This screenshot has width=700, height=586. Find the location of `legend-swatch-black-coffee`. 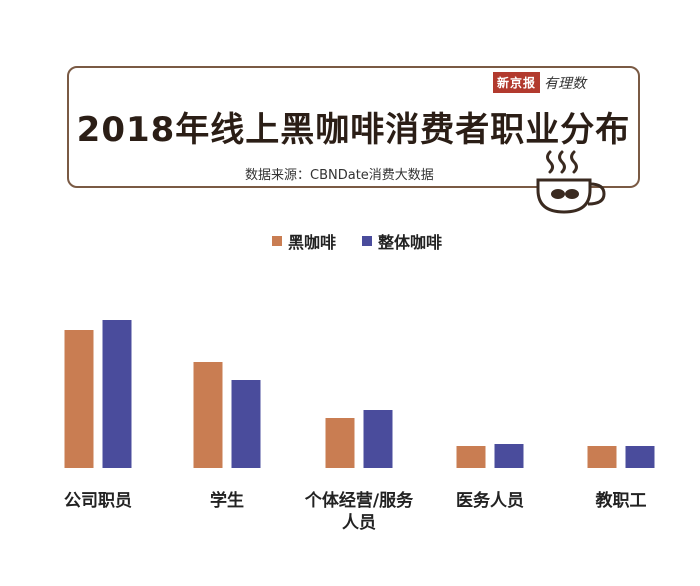

legend-swatch-black-coffee is located at coordinates (277, 241).